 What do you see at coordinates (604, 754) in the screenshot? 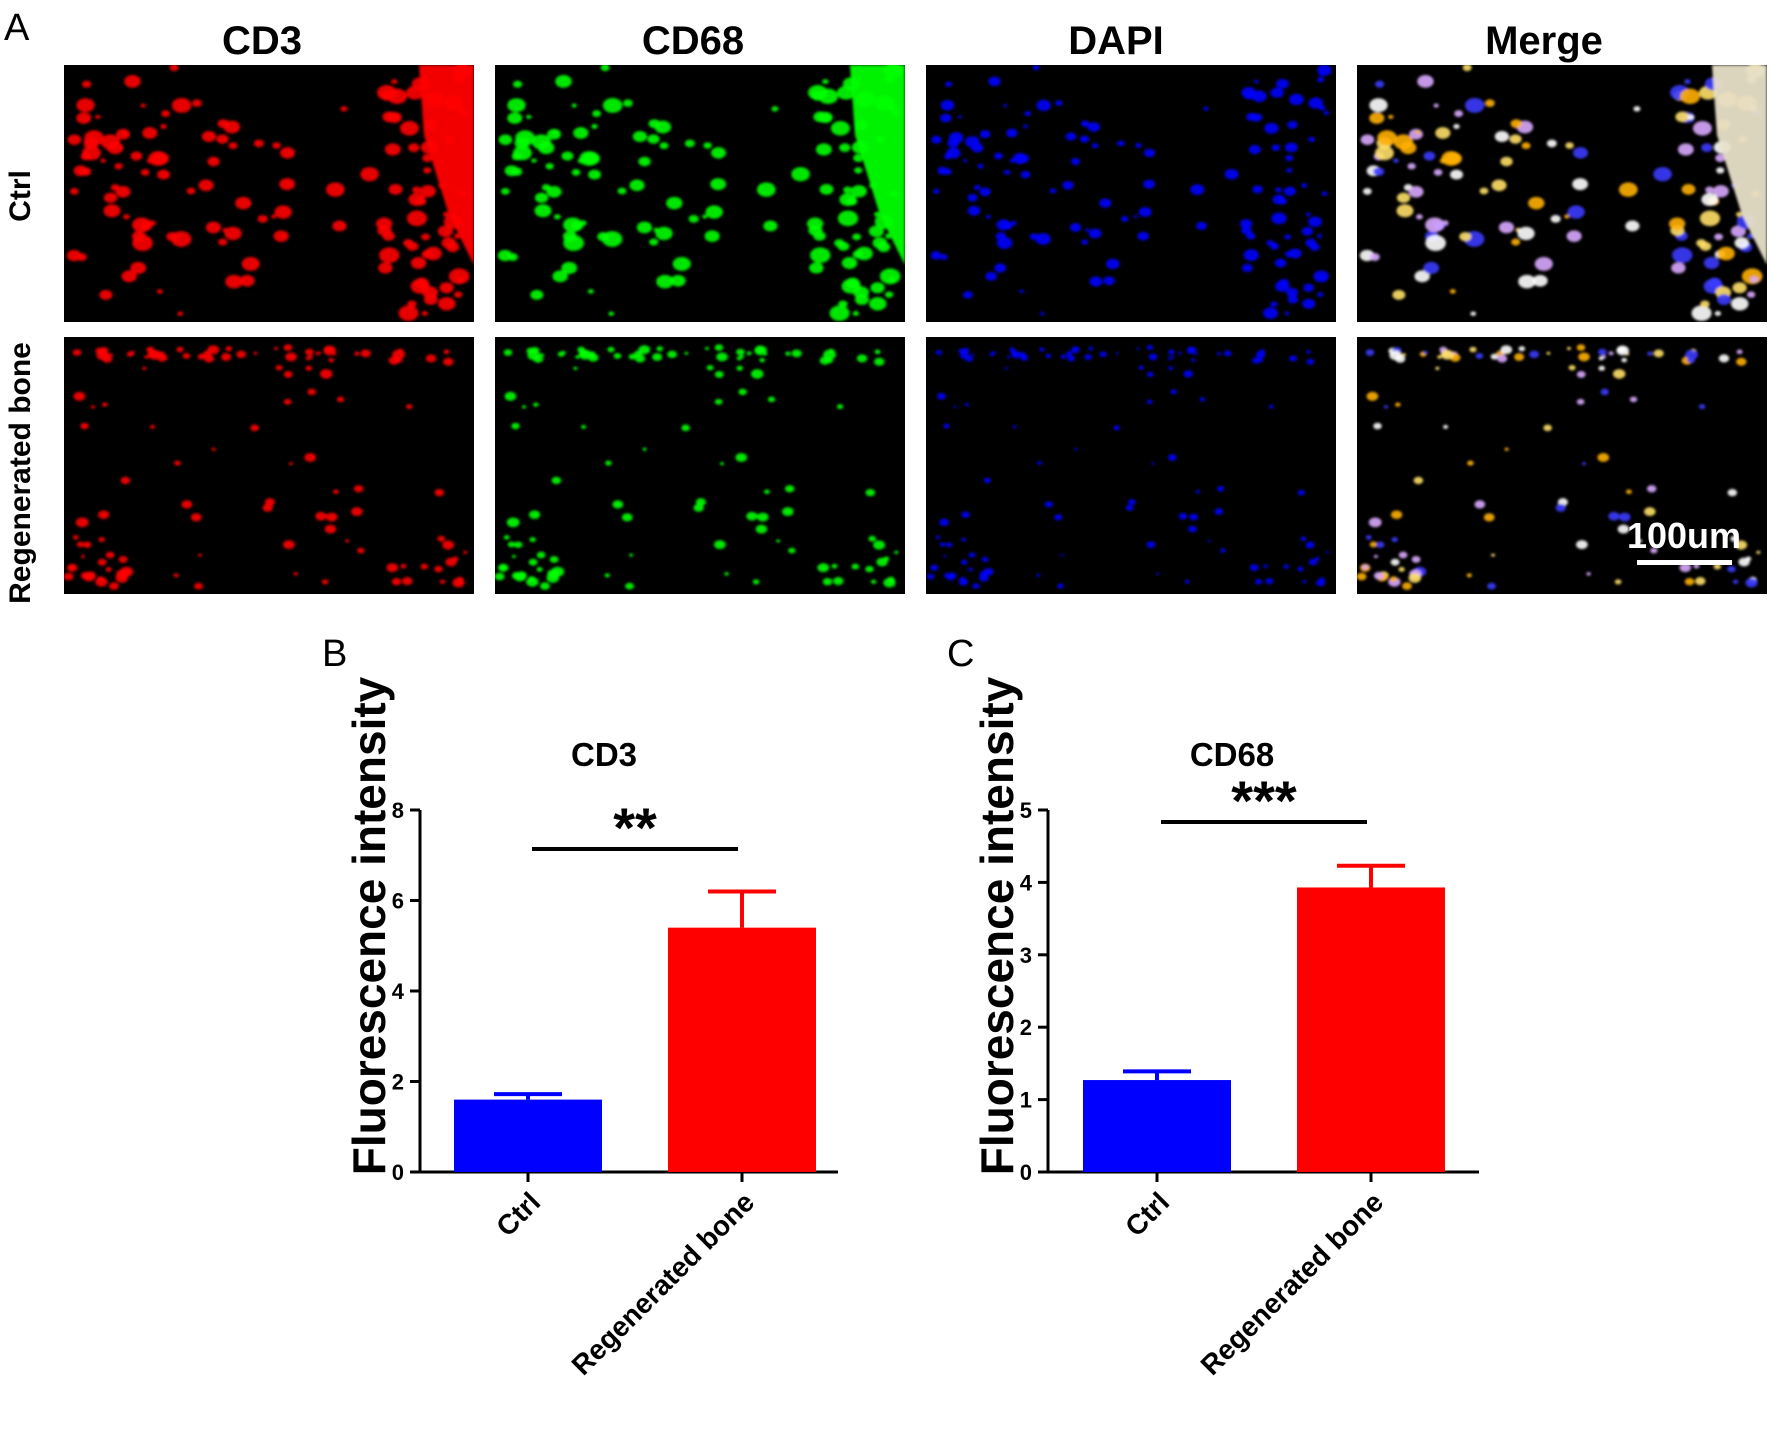
I see `chart-title-cd3: CD3` at bounding box center [604, 754].